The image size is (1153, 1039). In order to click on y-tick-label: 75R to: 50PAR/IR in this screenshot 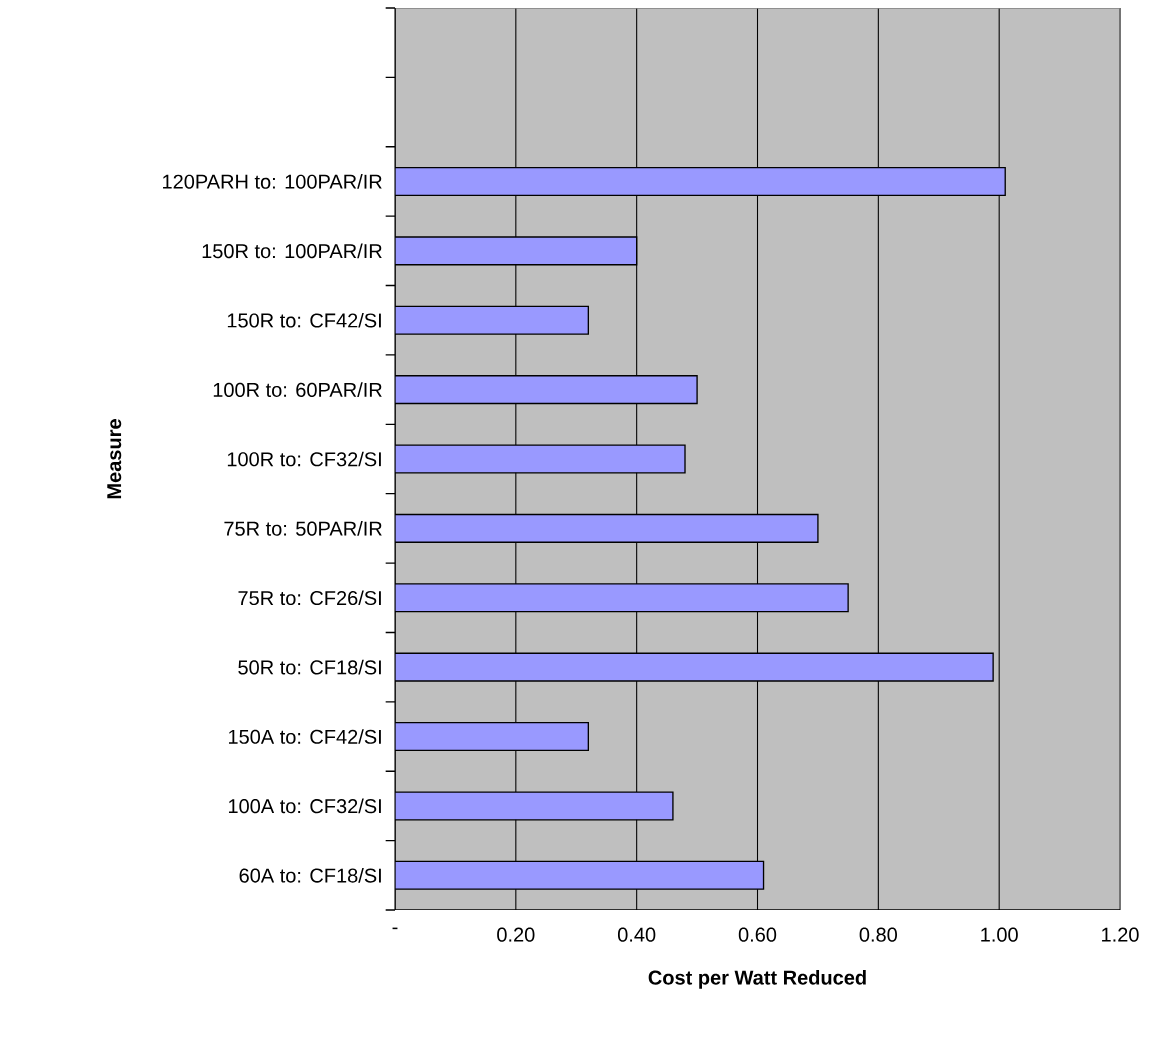, I will do `click(303, 528)`.